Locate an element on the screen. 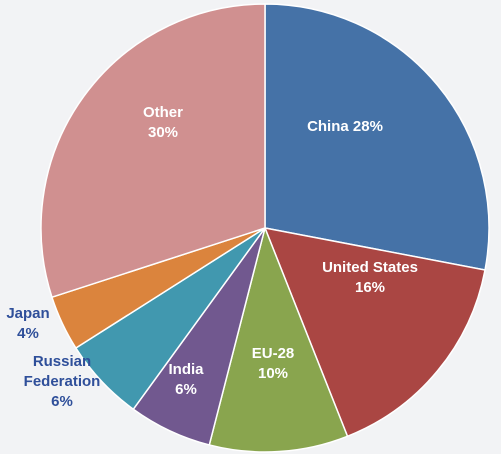 The height and width of the screenshot is (454, 501). slice-label-russian-federation: Russian Federation 6% is located at coordinates (62, 381).